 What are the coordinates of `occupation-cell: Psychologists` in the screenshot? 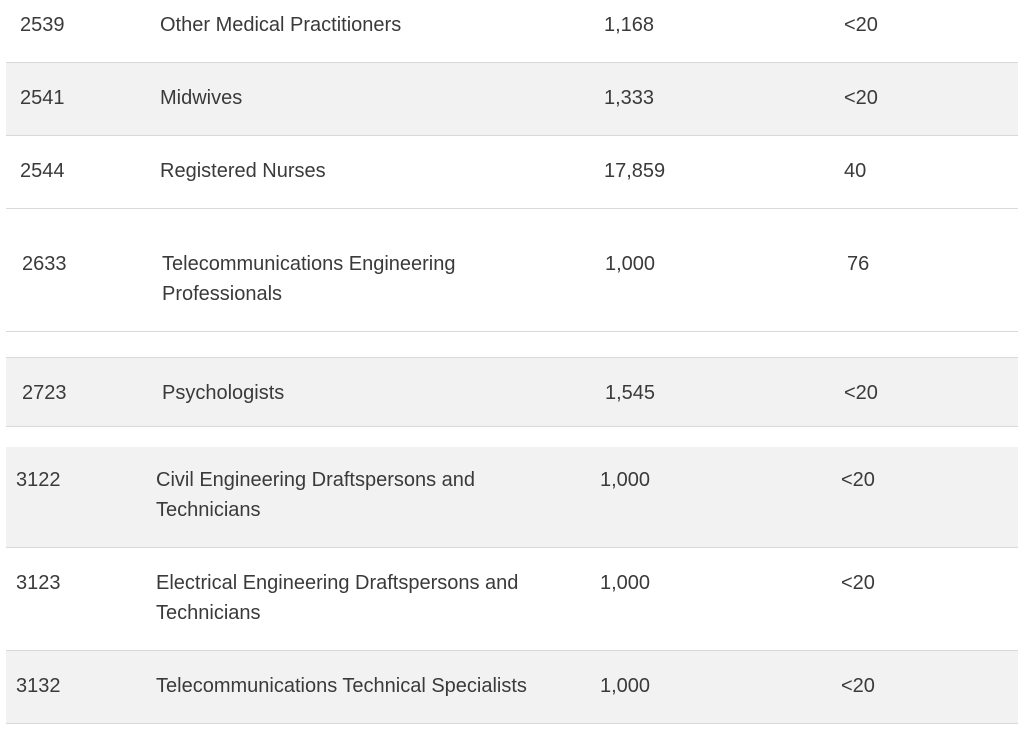 It's located at (223, 393).